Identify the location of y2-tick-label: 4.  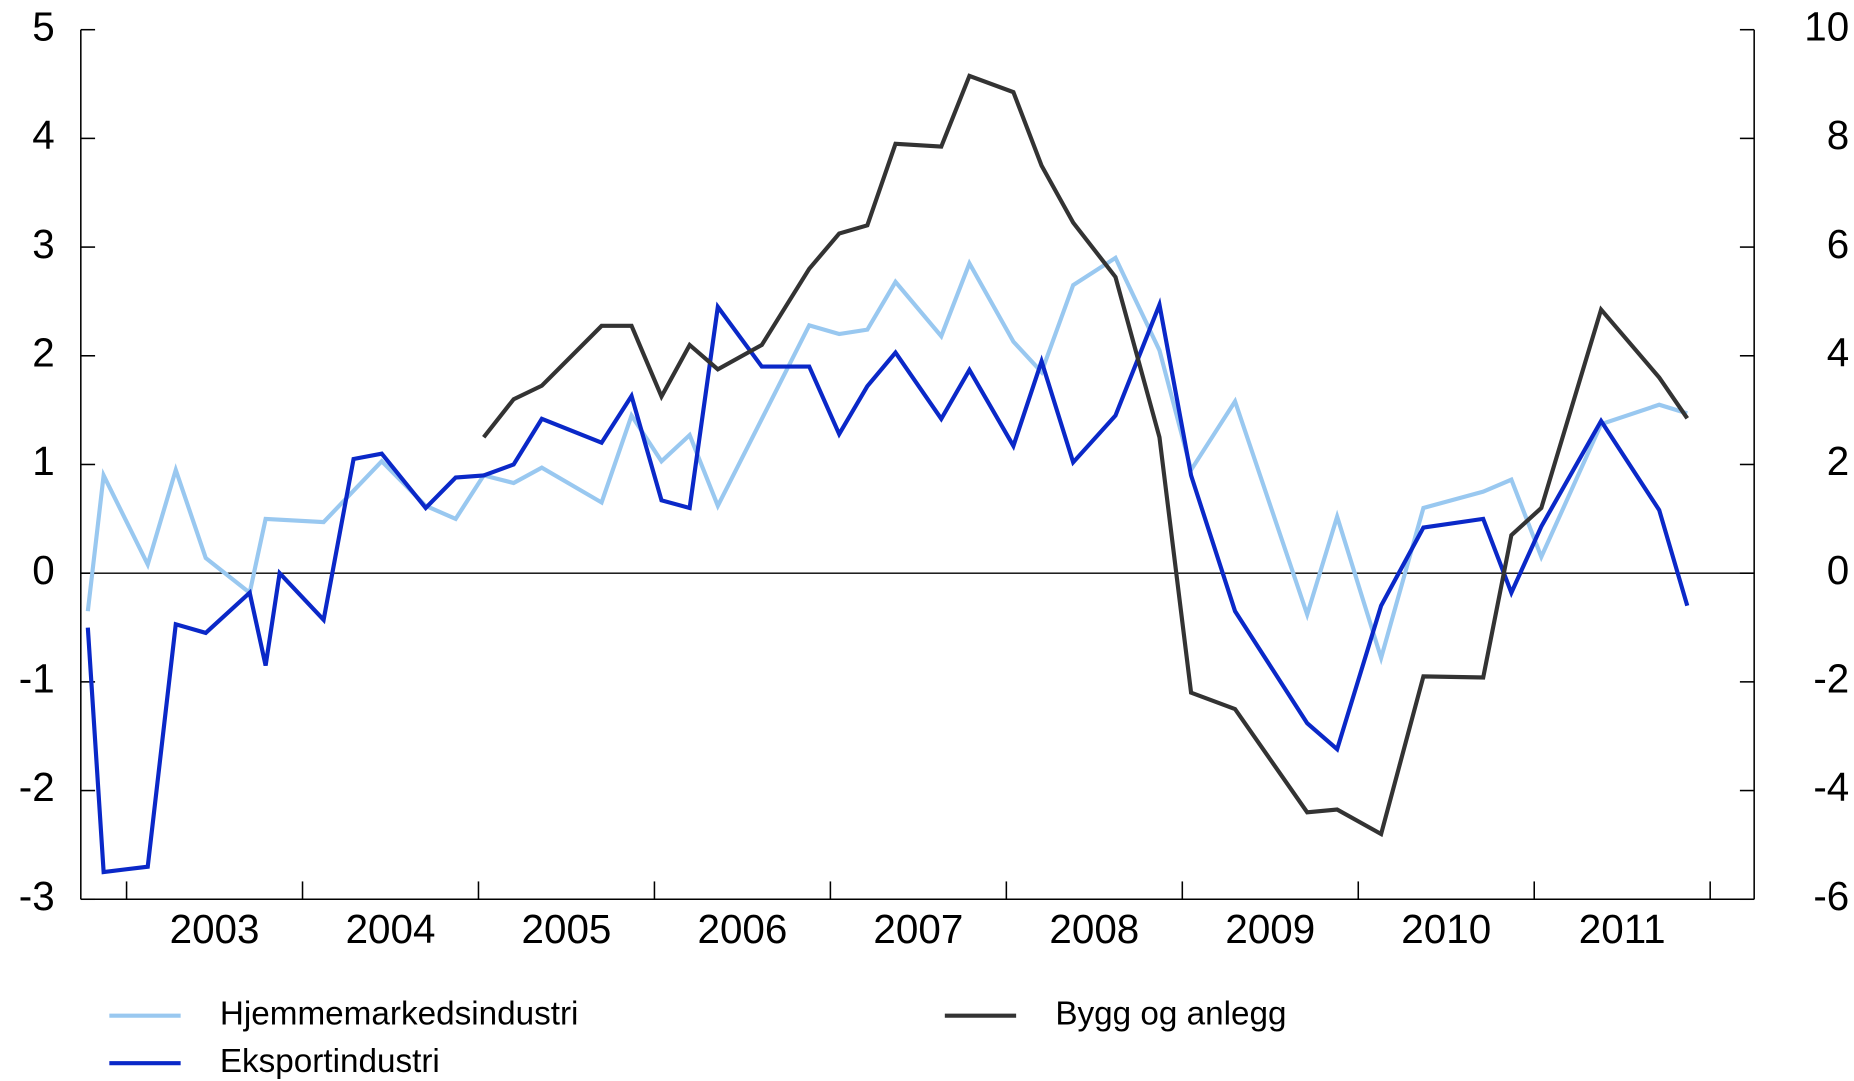
(1838, 352).